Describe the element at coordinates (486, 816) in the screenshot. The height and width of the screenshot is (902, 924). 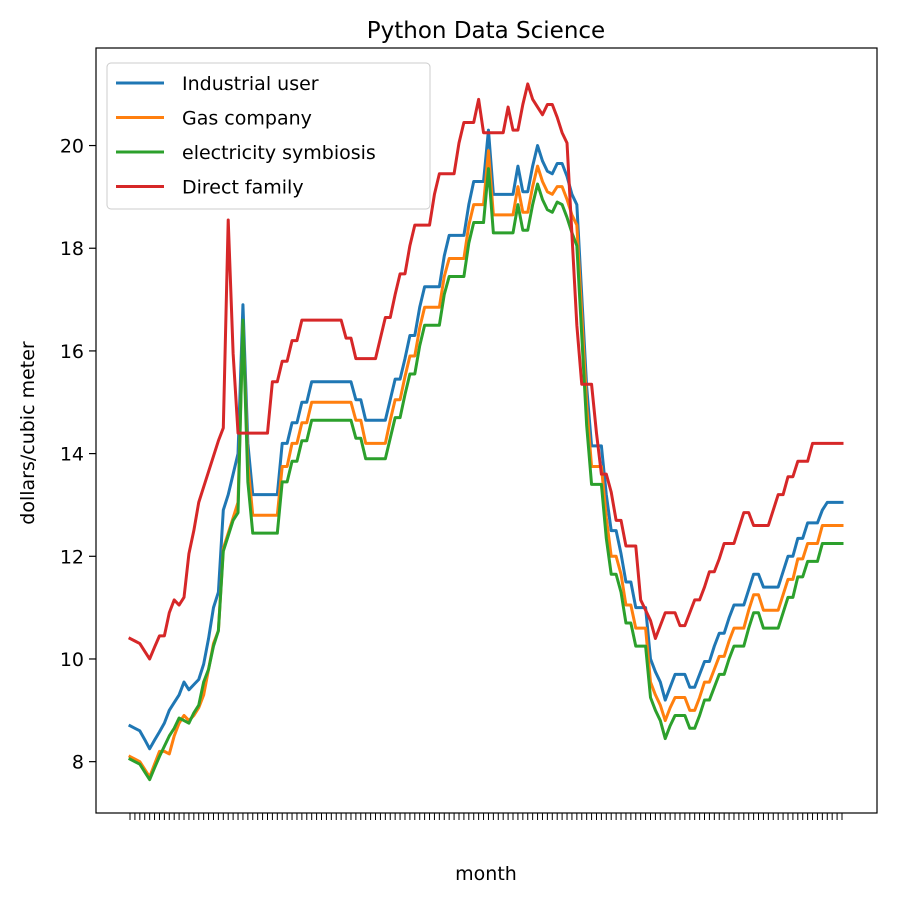
I see `x-axis` at that location.